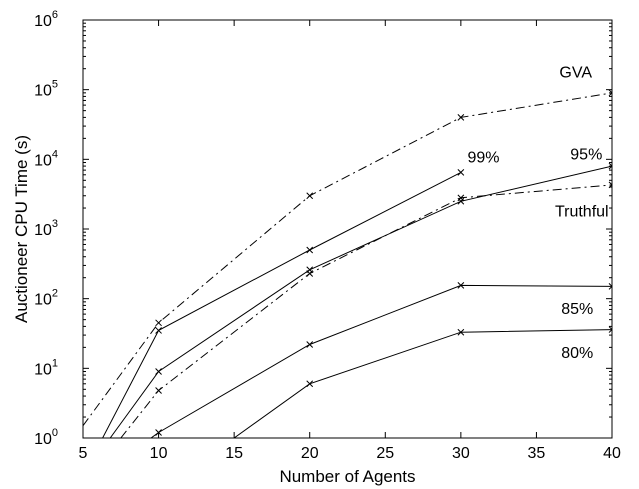  Describe the element at coordinates (575, 72) in the screenshot. I see `series-annotation: GVA` at that location.